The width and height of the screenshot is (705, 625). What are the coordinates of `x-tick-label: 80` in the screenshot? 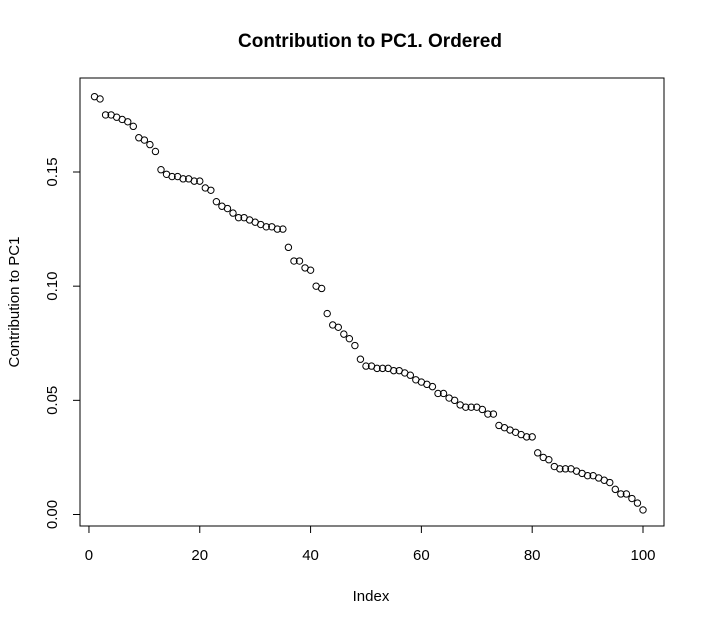 It's located at (532, 555).